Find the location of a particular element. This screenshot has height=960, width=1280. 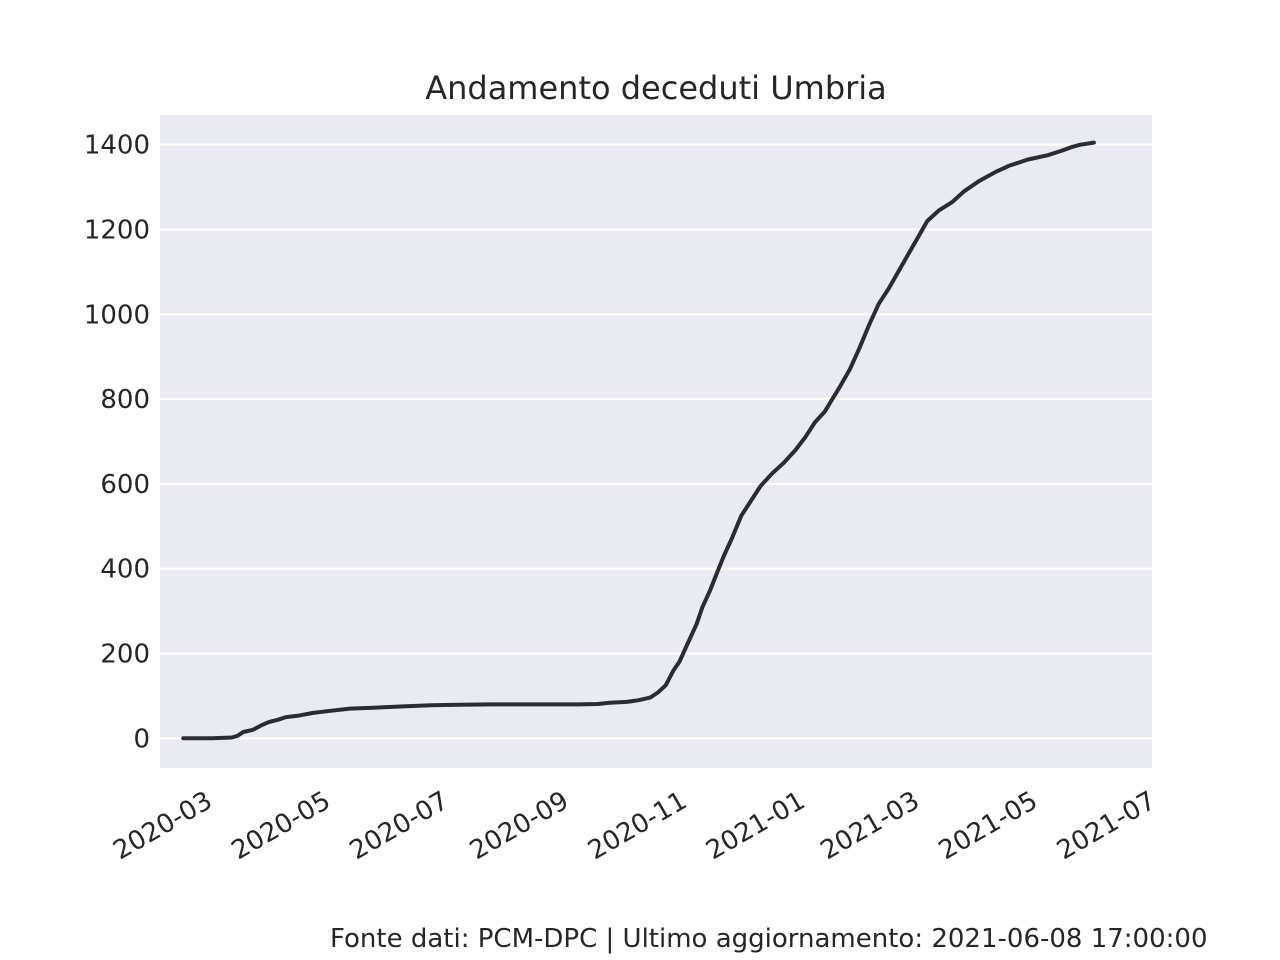

y-tick-label: 1400 is located at coordinates (117, 146).